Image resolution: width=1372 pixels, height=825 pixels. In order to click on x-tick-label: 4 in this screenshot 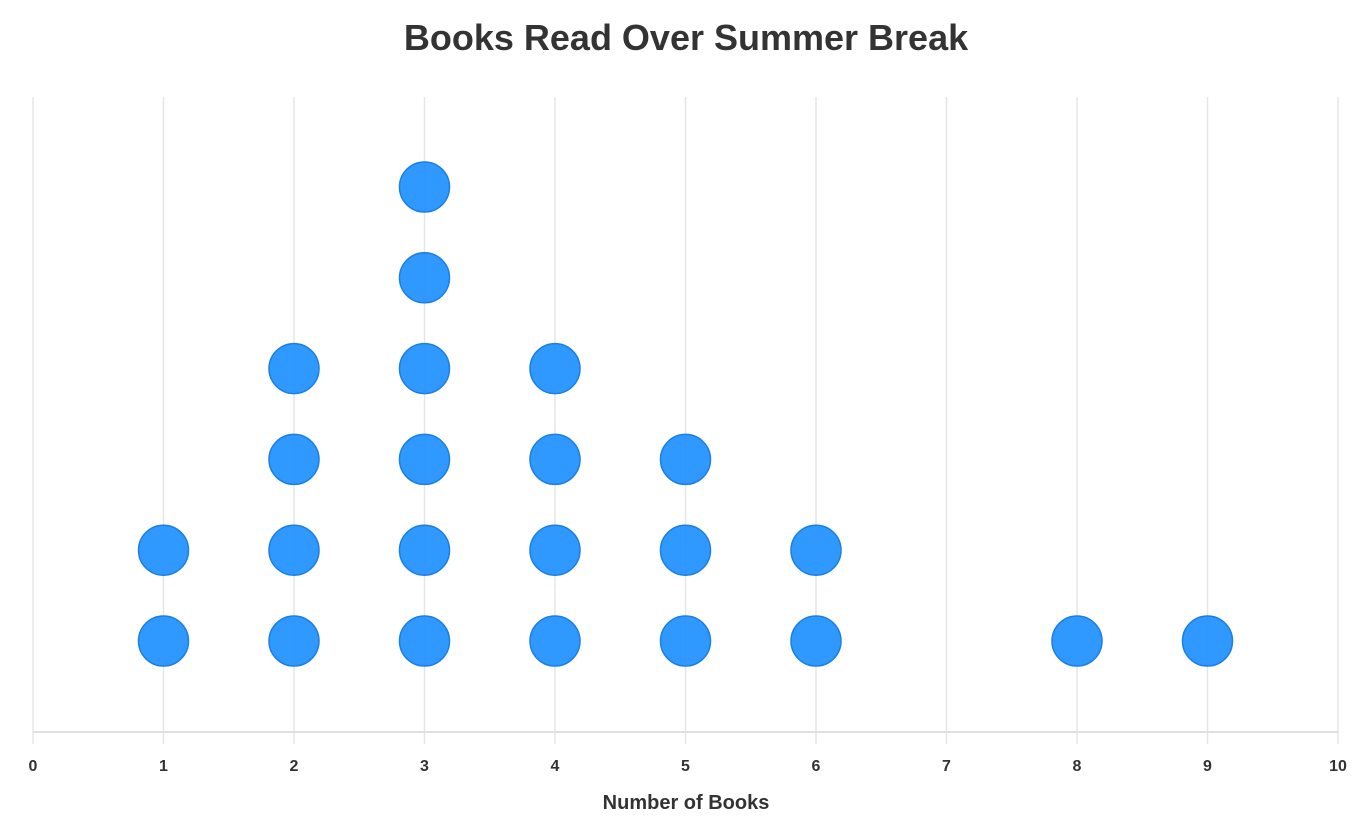, I will do `click(555, 766)`.